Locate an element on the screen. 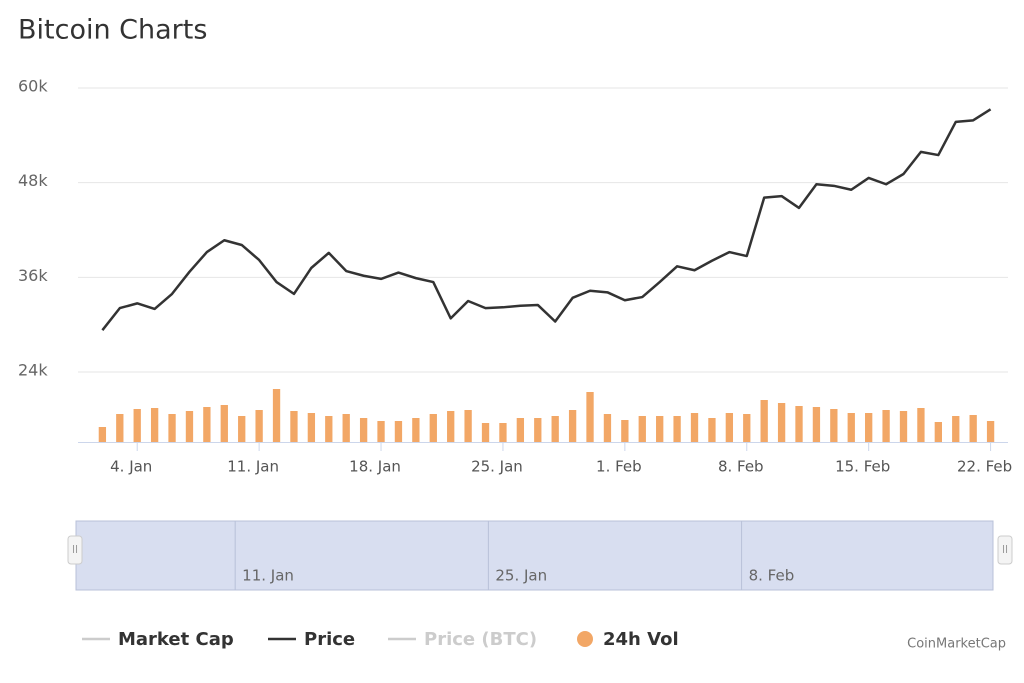 Image resolution: width=1024 pixels, height=683 pixels. x-tick-label: 22. Feb is located at coordinates (984, 467).